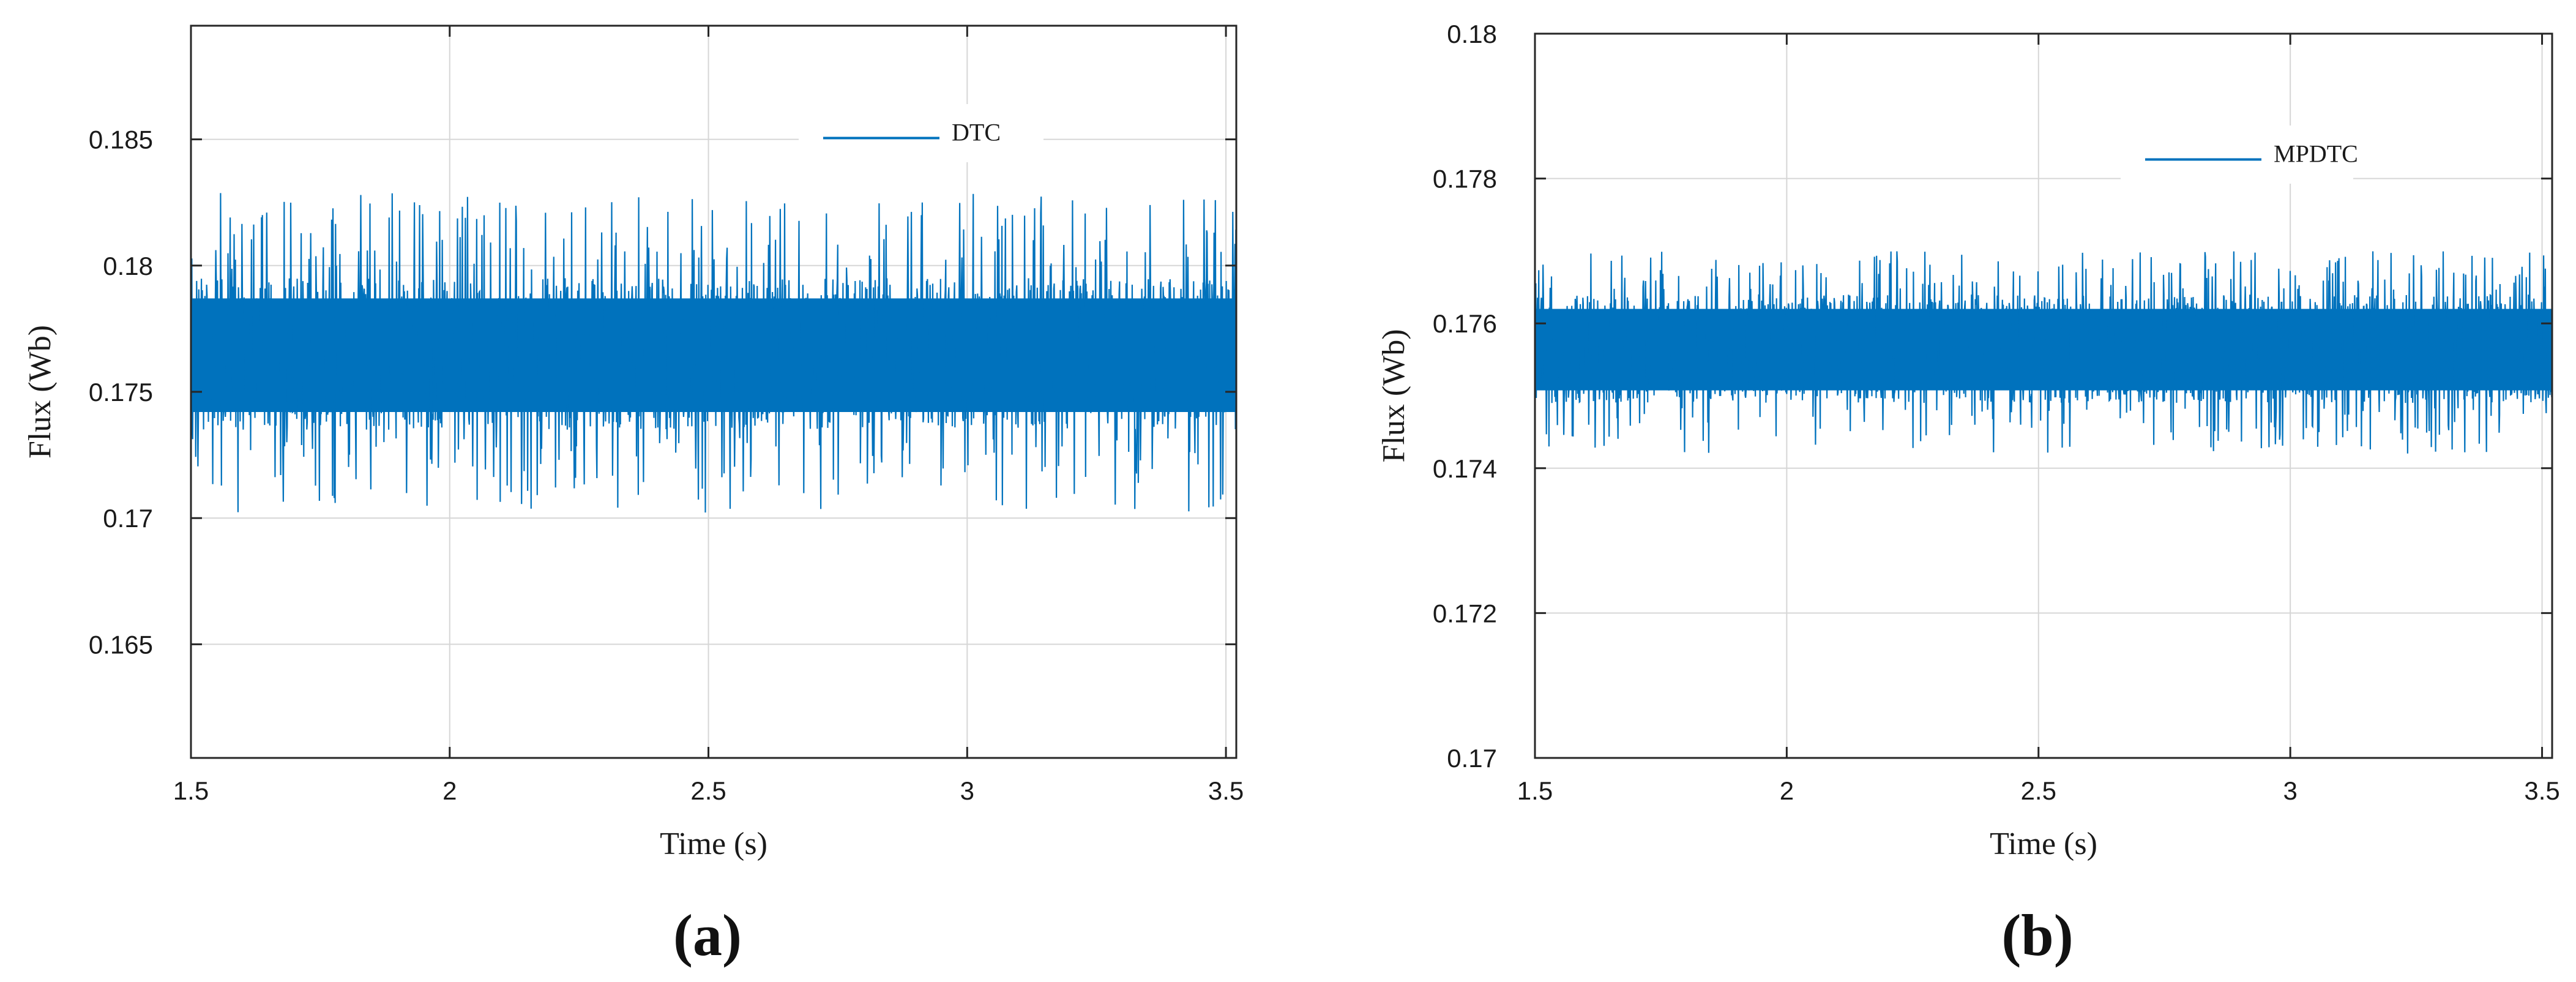 This screenshot has height=982, width=2576. I want to click on y-tick-label: 0.172, so click(1465, 613).